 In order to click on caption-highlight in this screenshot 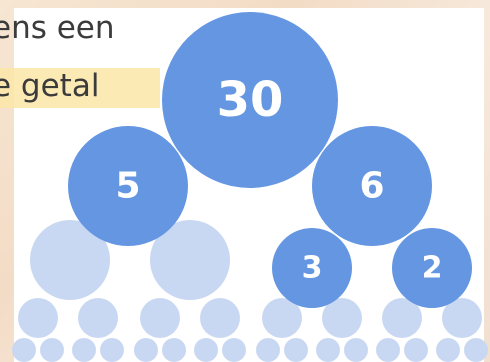, I will do `click(80, 88)`.